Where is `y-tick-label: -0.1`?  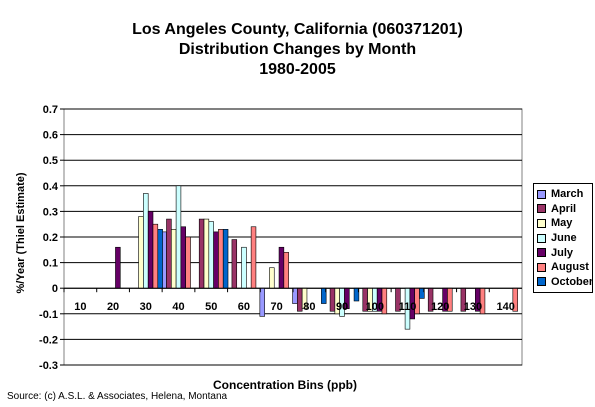
y-tick-label: -0.1 is located at coordinates (48, 315).